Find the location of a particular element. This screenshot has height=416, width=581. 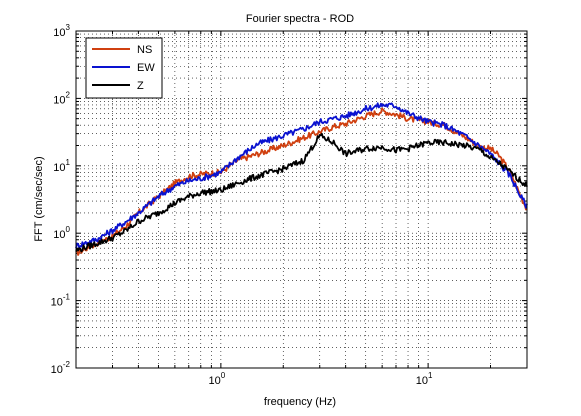

x-axis-label: frequency (Hz) is located at coordinates (300, 402).